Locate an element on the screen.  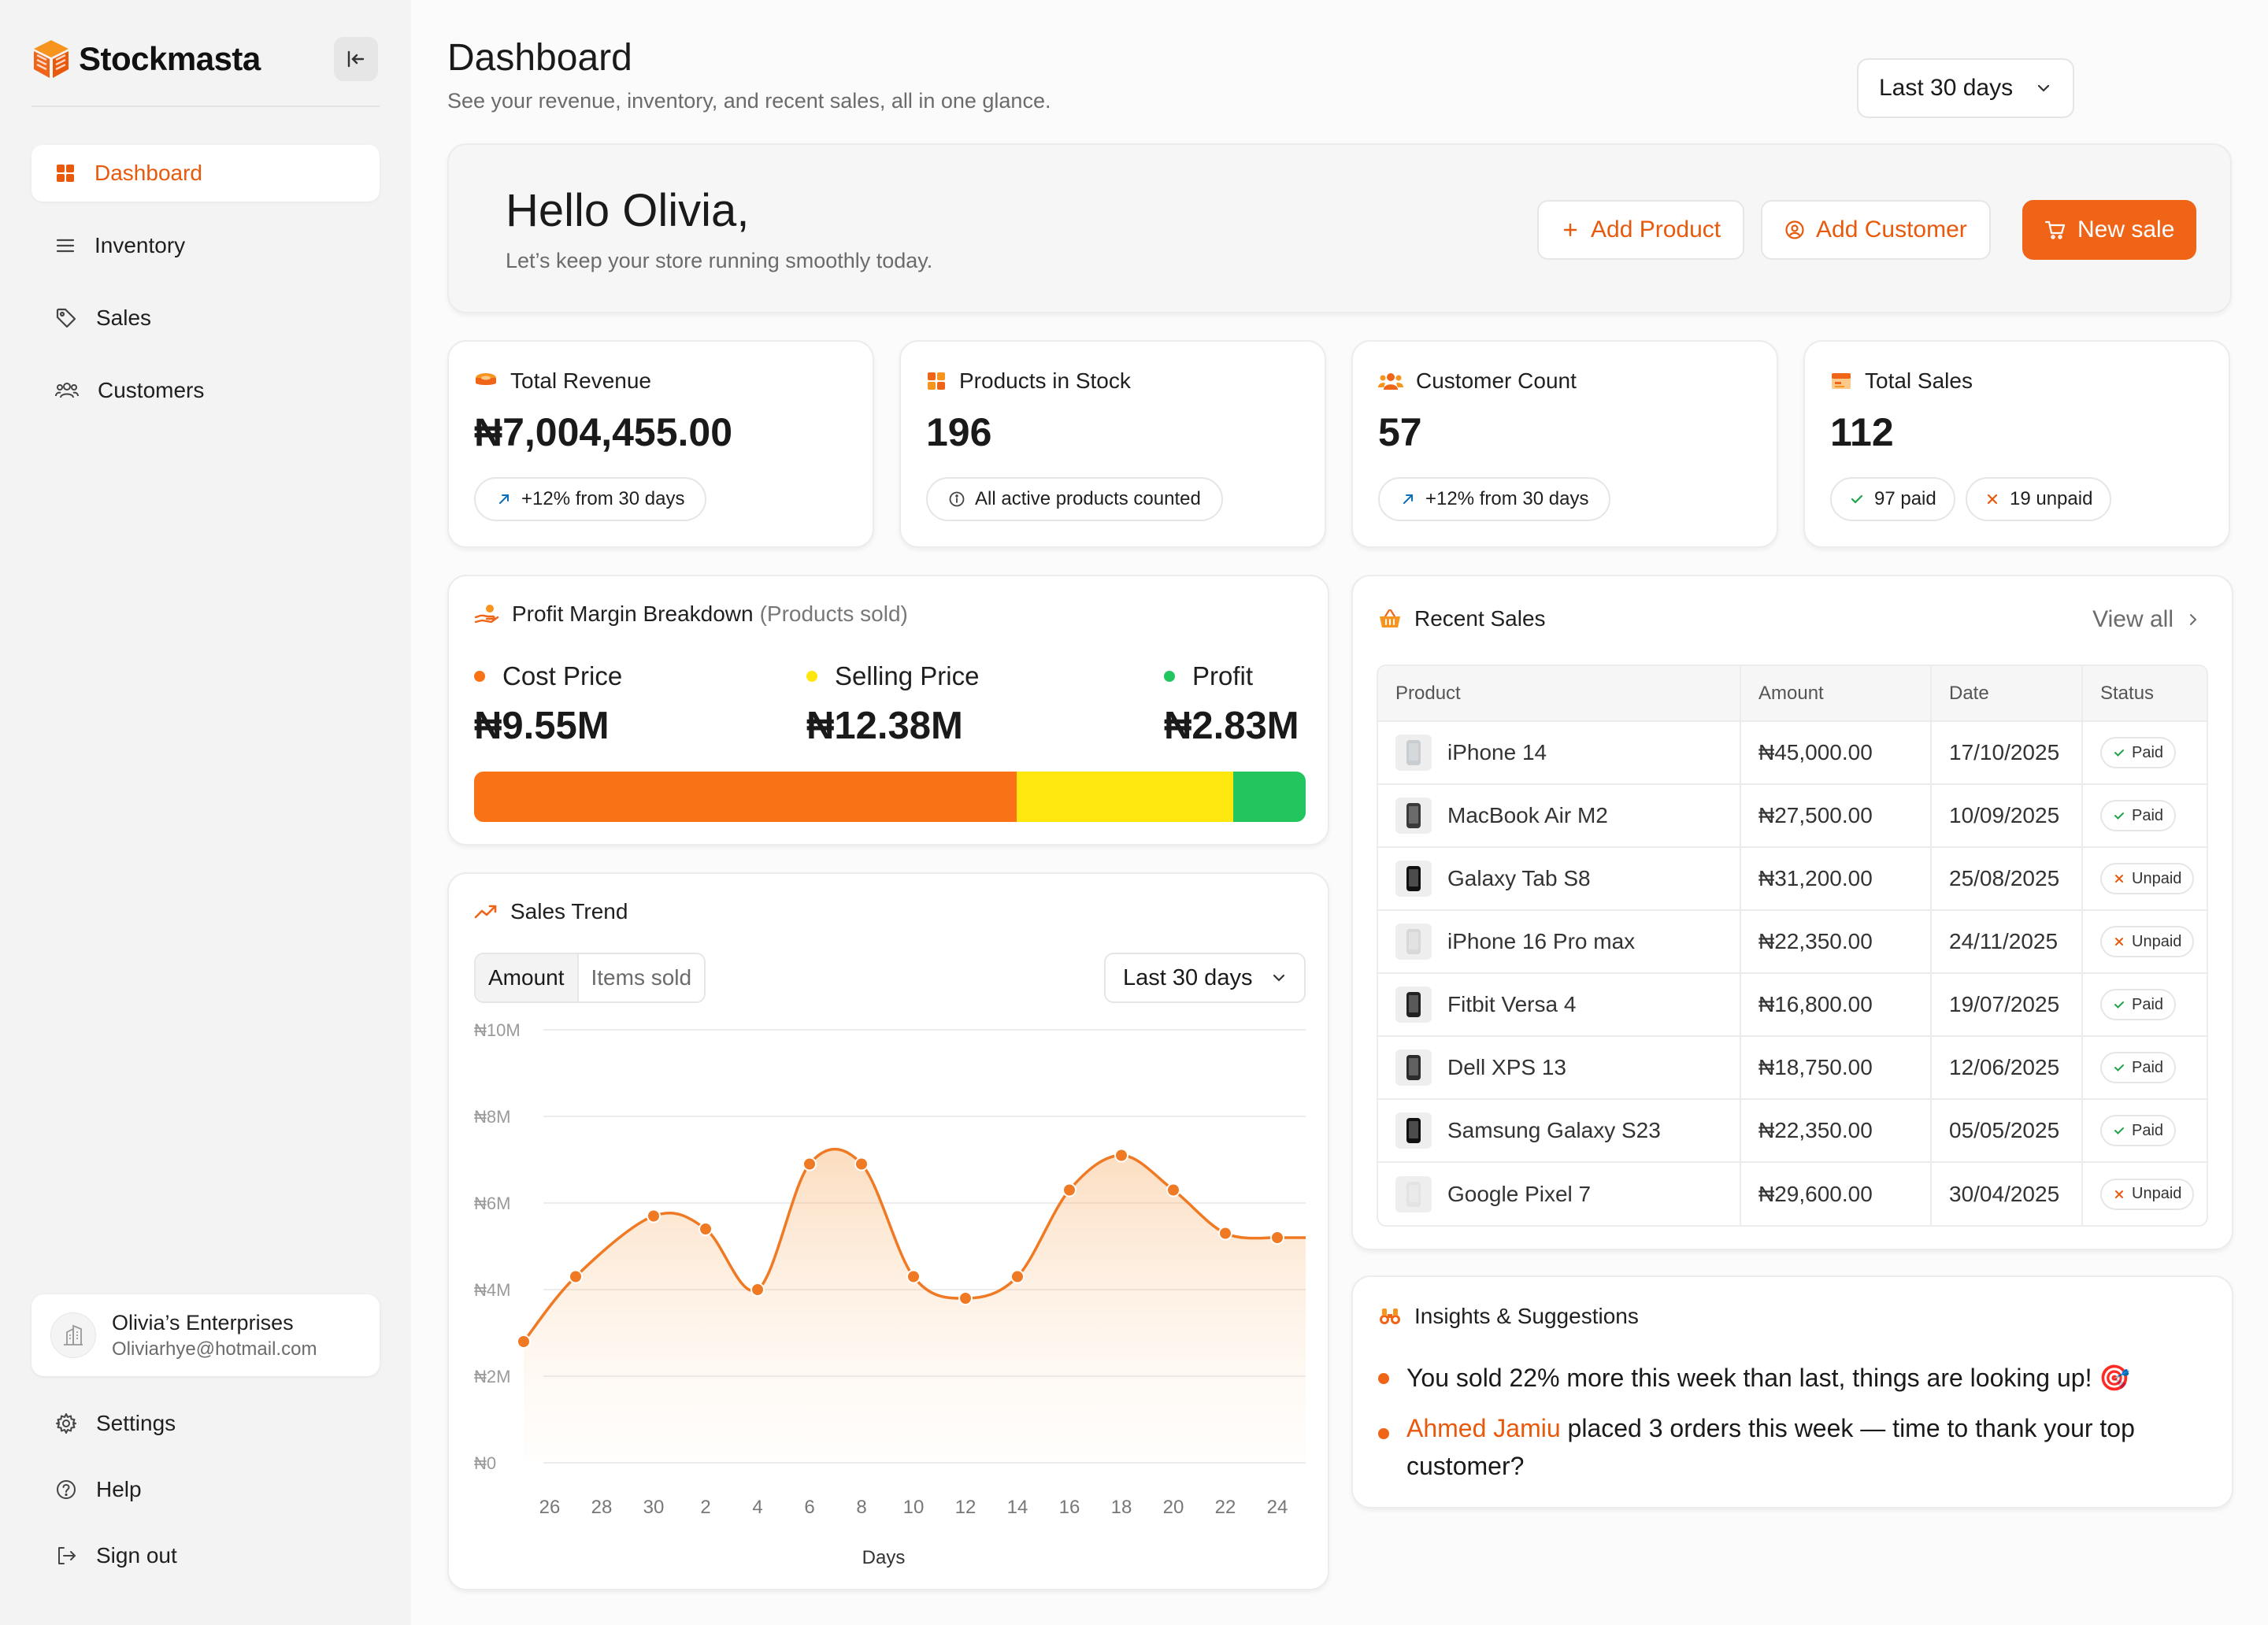
product-cell: iPhone 14 is located at coordinates (1559, 752).